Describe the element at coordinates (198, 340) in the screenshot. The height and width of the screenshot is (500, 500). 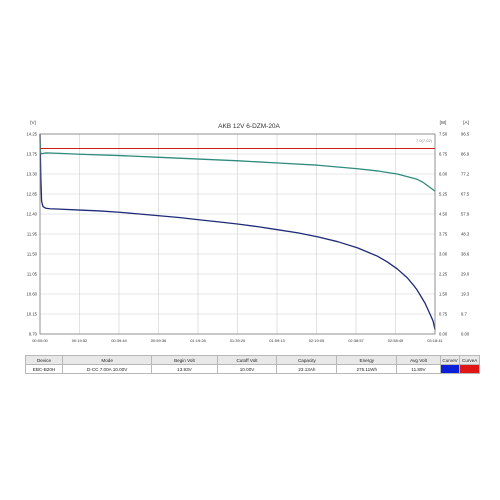
I see `x-tick-label: 01:19:28` at that location.